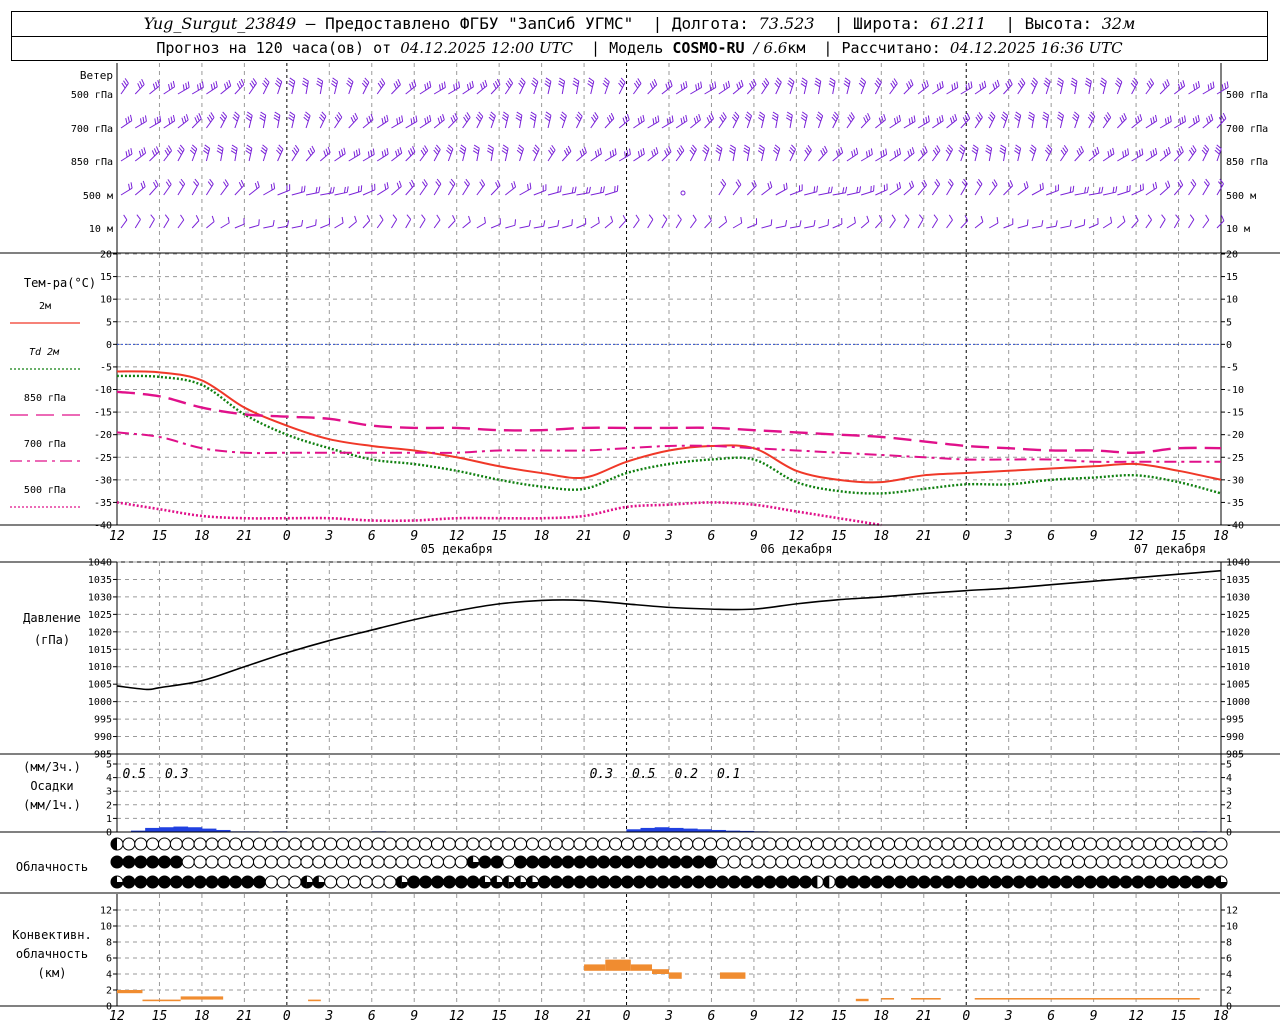 This screenshot has height=1024, width=1280. What do you see at coordinates (708, 48) in the screenshot?
I see `model-name: COSMO-RU` at bounding box center [708, 48].